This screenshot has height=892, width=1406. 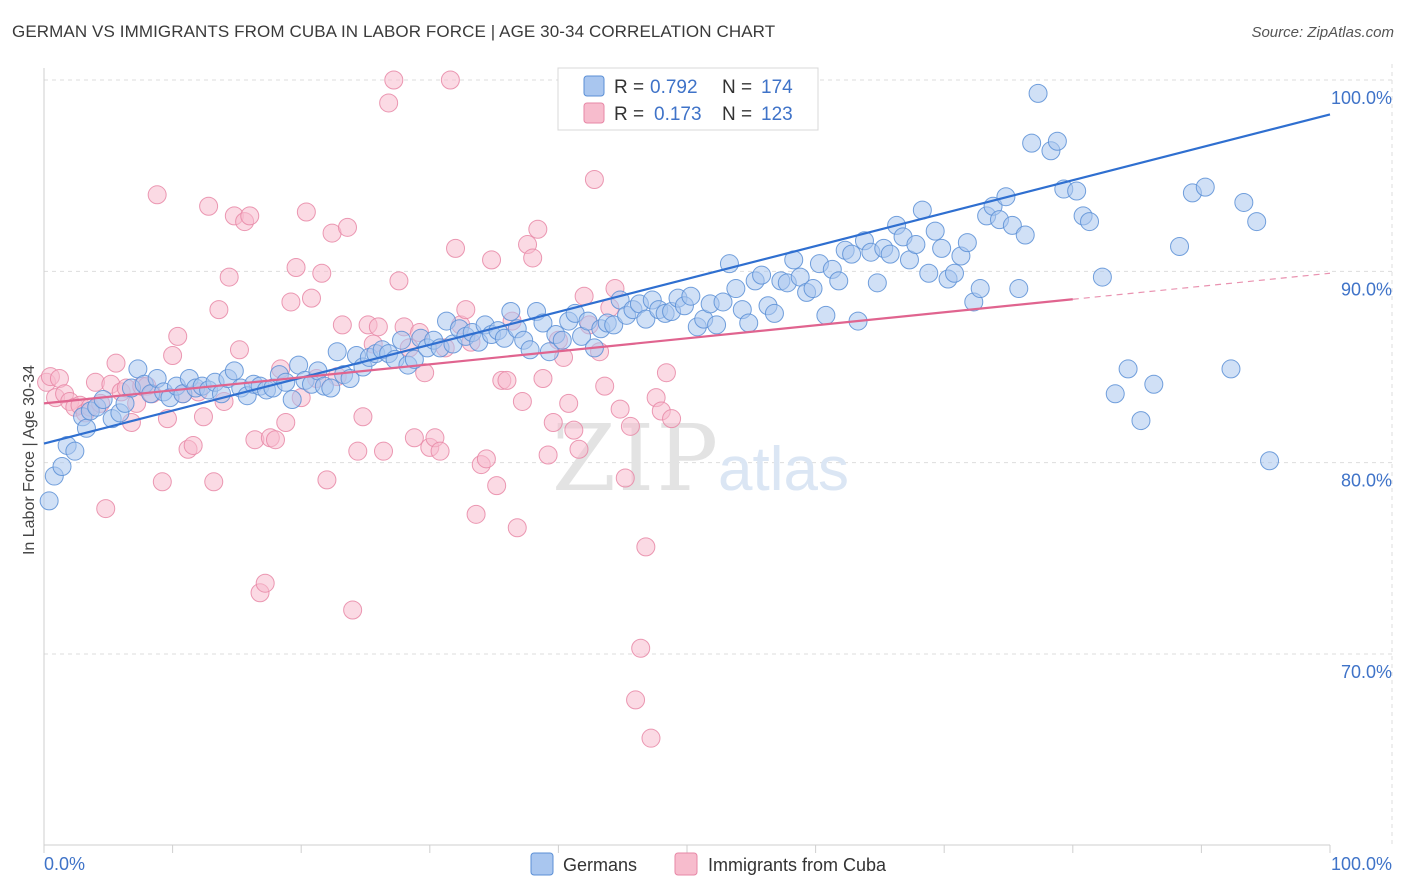 I want to click on legend-n-label-2: N =, so click(x=737, y=114).